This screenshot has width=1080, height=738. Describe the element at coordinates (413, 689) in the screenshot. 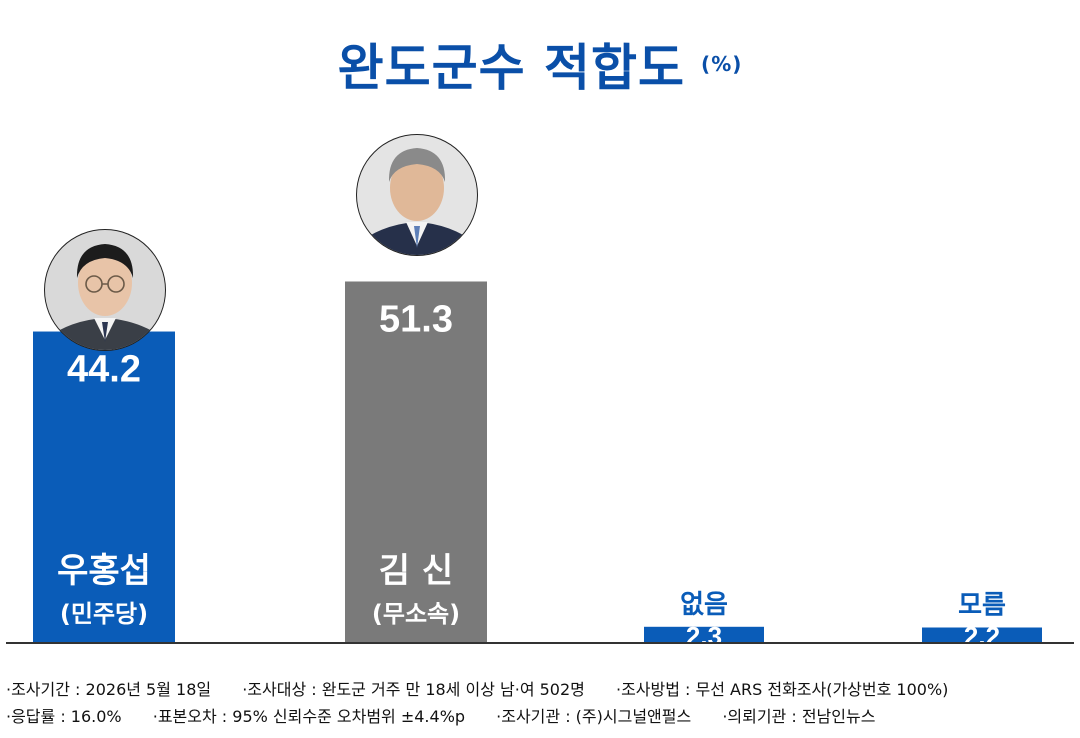

I see `survey-target: ·조사대상 : 완도군 거주 만 18세 이상 남·여 502명` at that location.